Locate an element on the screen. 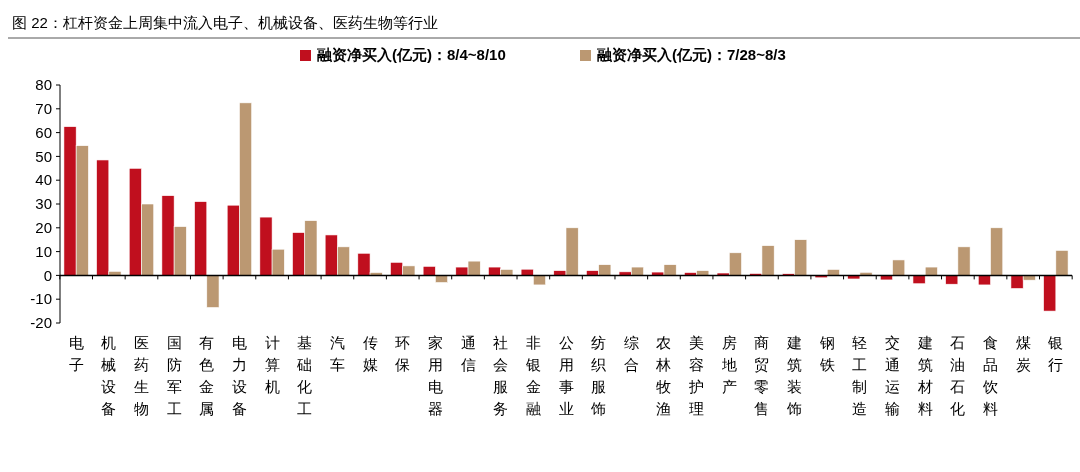 The width and height of the screenshot is (1080, 472). y-tick-label: 70 is located at coordinates (43, 109).